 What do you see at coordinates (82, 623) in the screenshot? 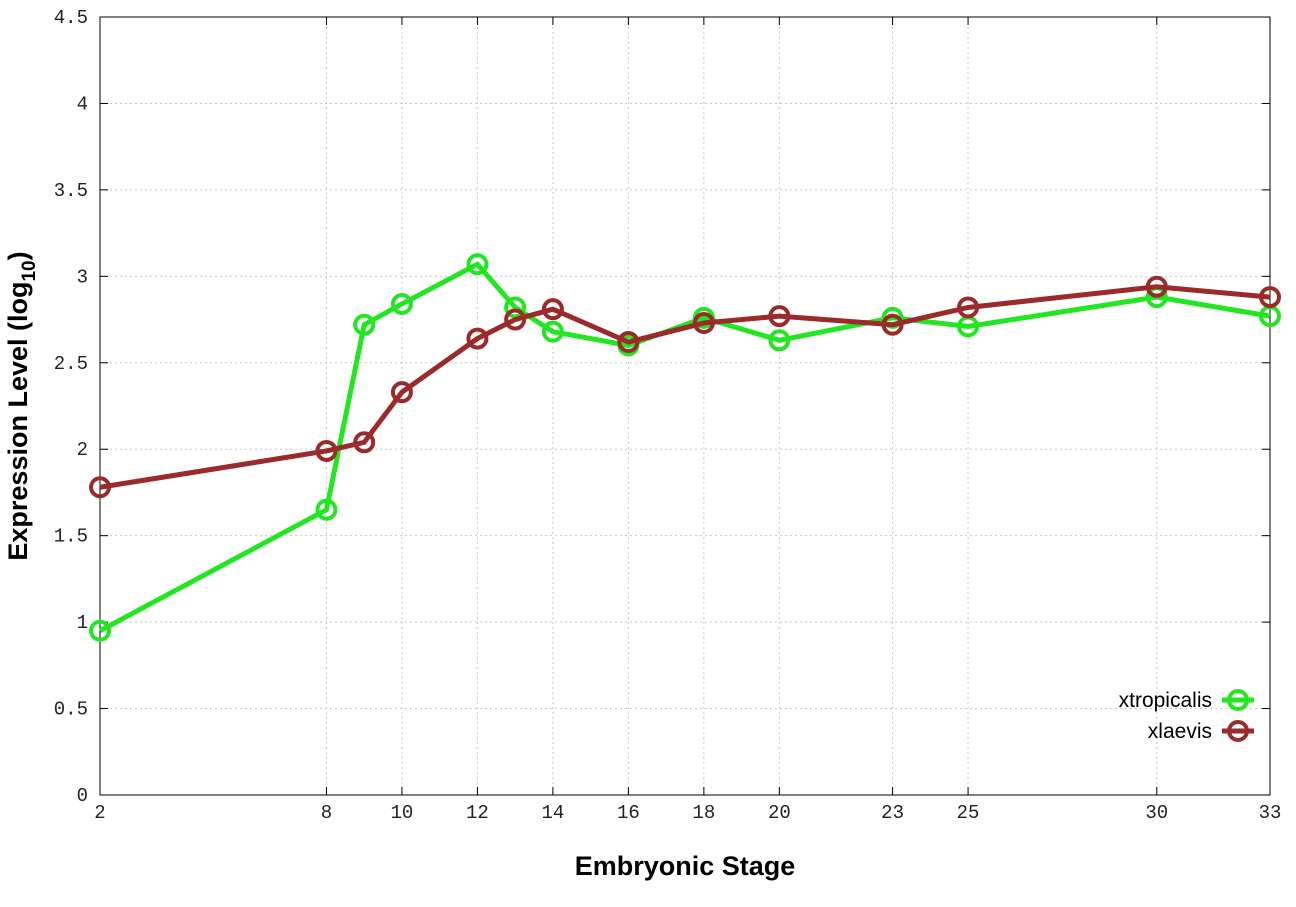
I see `y-tick-label: 1` at bounding box center [82, 623].